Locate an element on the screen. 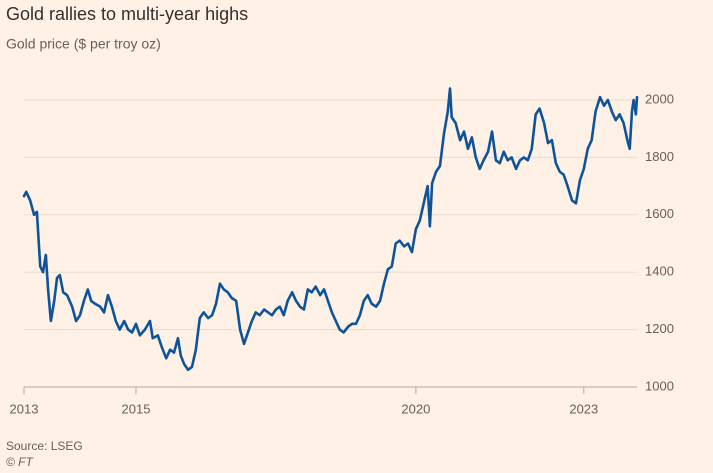  x-tick-label: 2013 is located at coordinates (24, 408).